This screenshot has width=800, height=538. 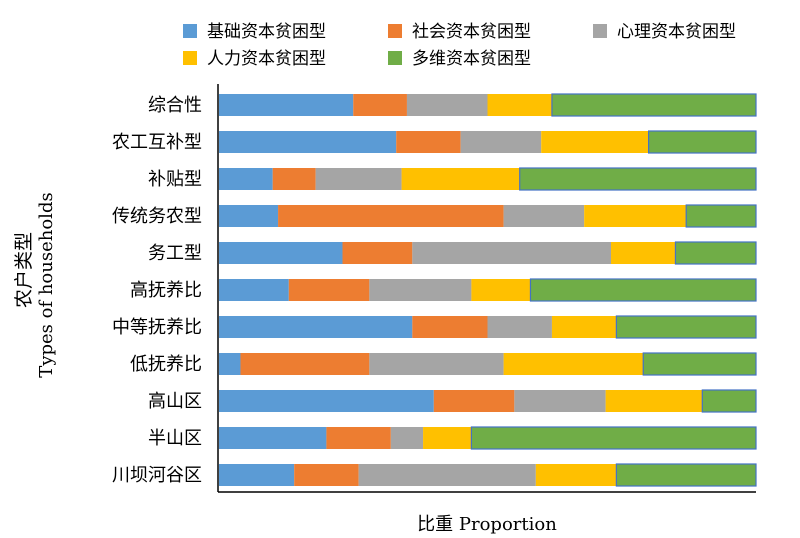 What do you see at coordinates (471, 32) in the screenshot?
I see `legend-label-2: 社会资本贫困型` at bounding box center [471, 32].